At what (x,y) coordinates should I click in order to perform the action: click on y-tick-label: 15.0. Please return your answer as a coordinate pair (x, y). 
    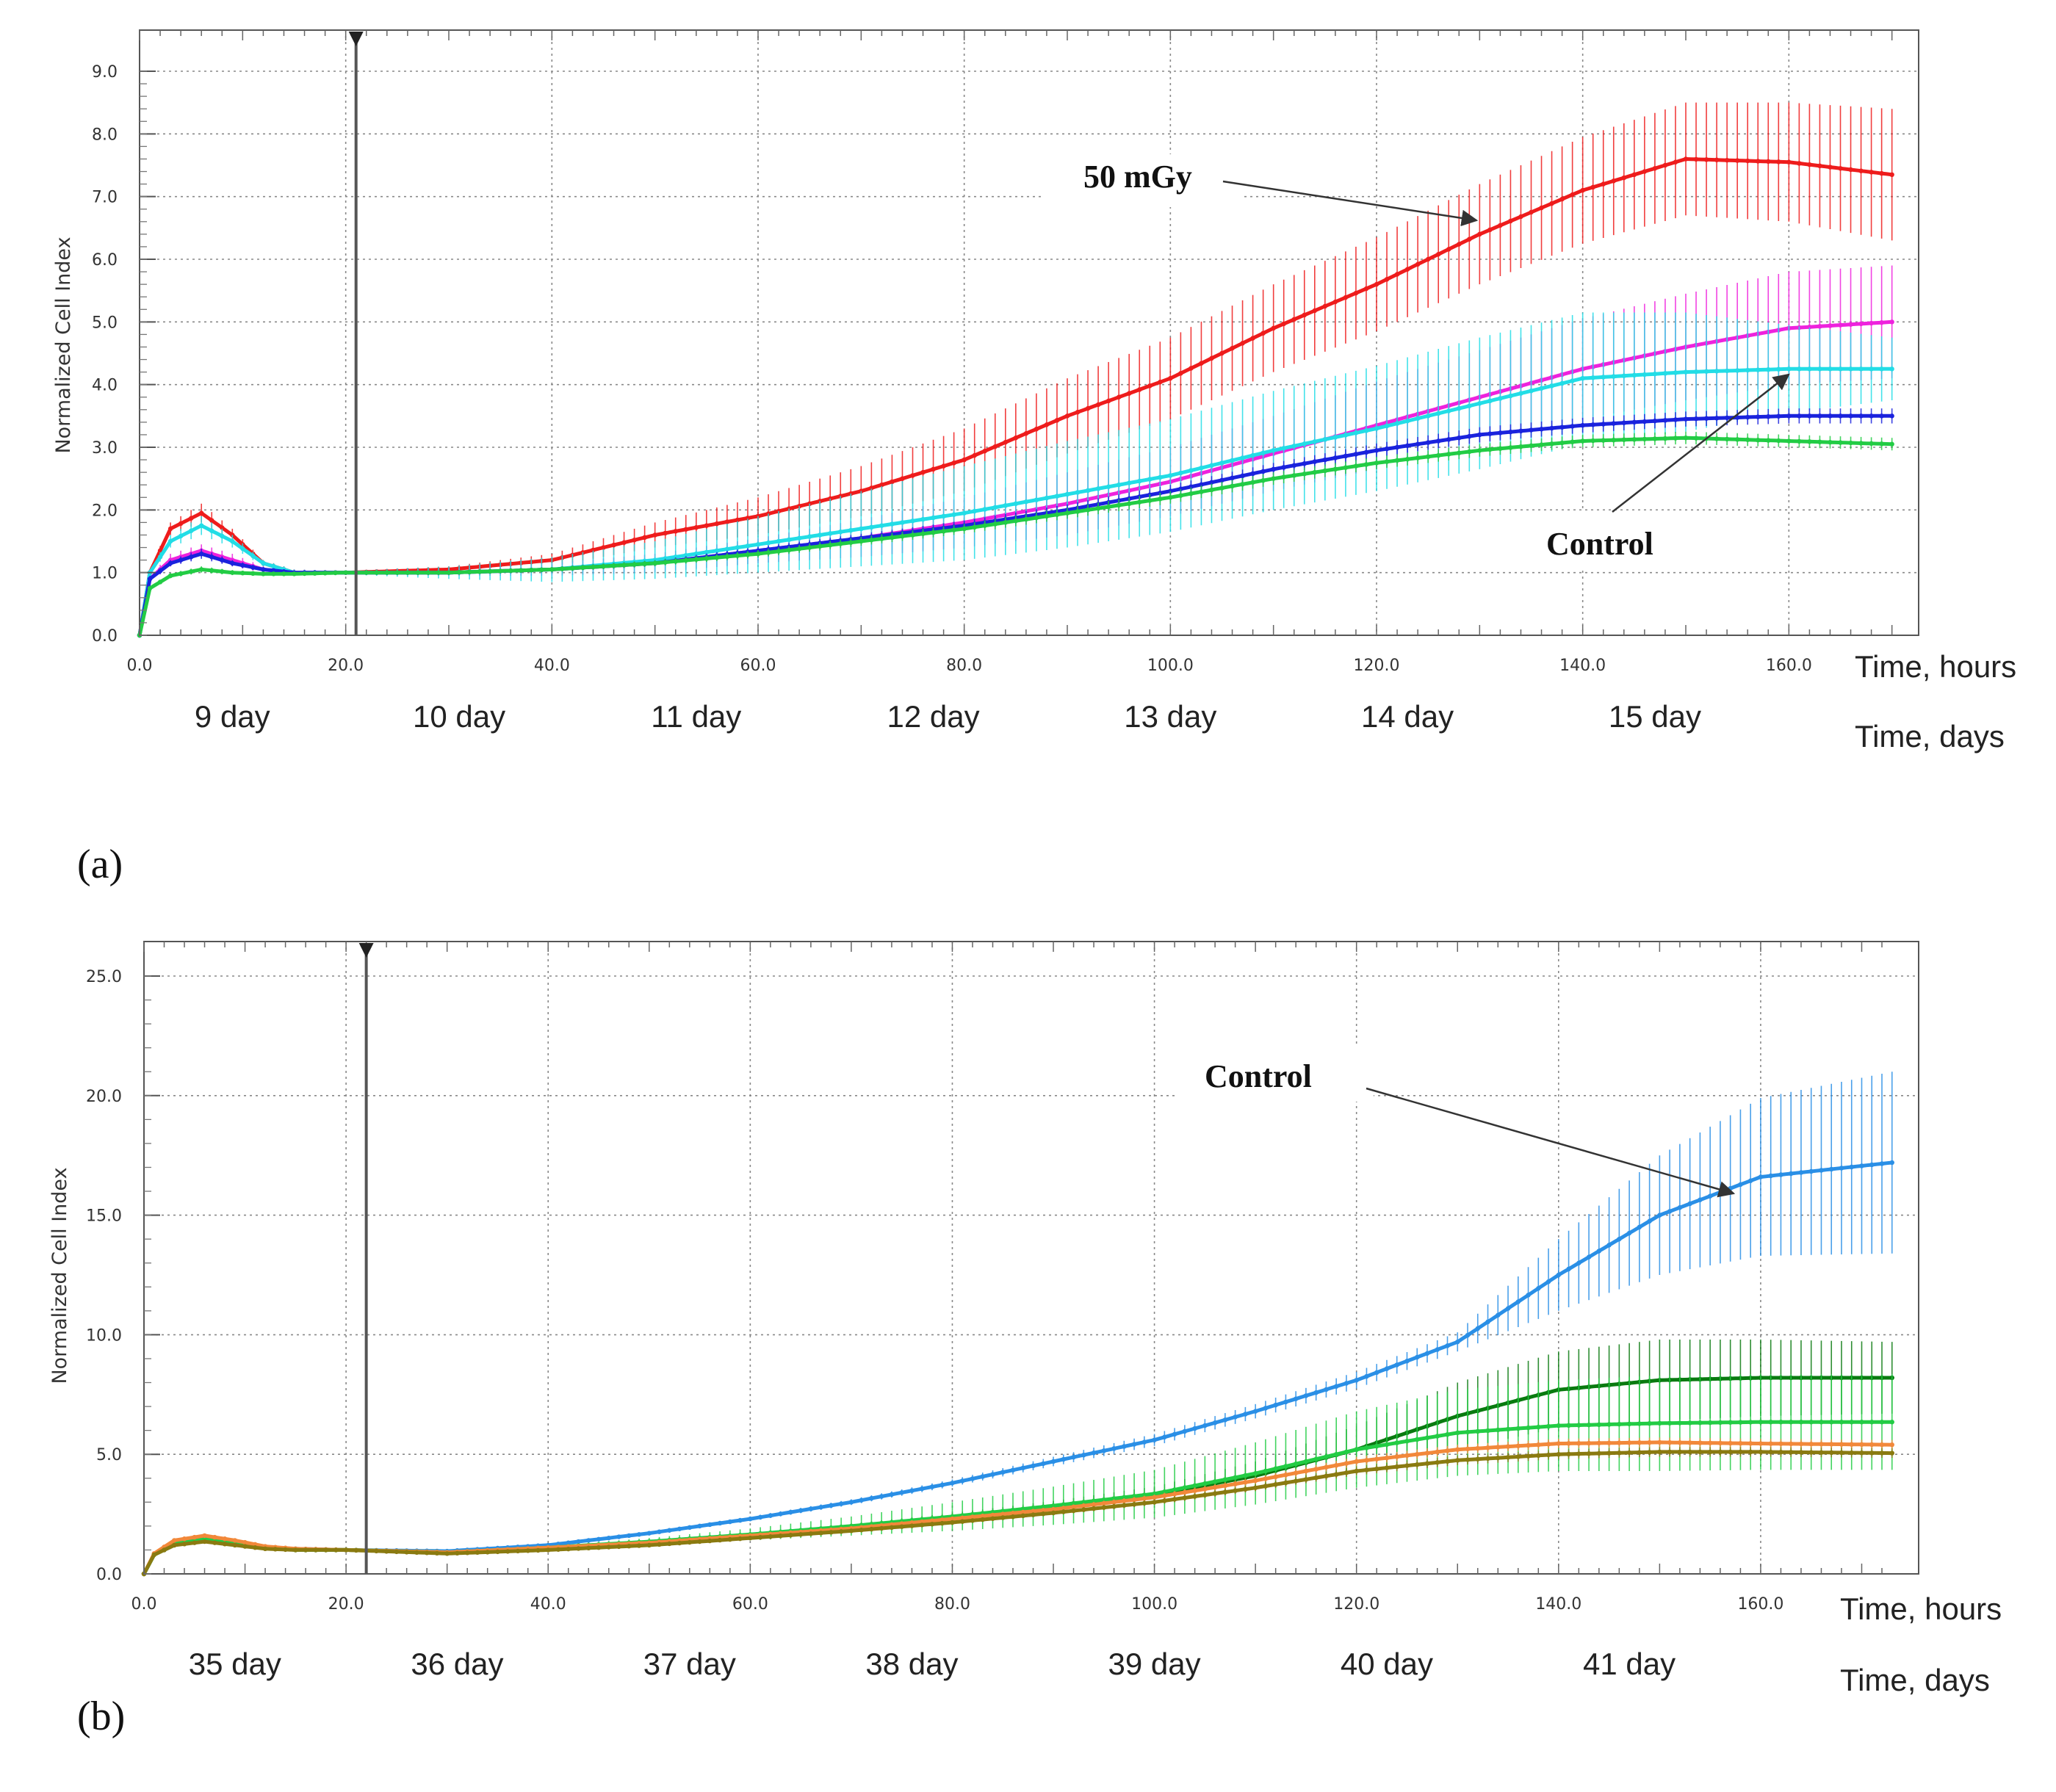
    Looking at the image, I should click on (104, 1216).